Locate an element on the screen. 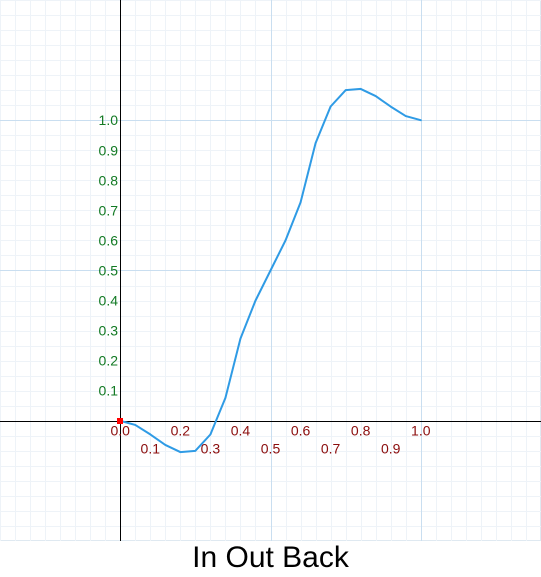  x-tick-label: 0.0 is located at coordinates (120, 431).